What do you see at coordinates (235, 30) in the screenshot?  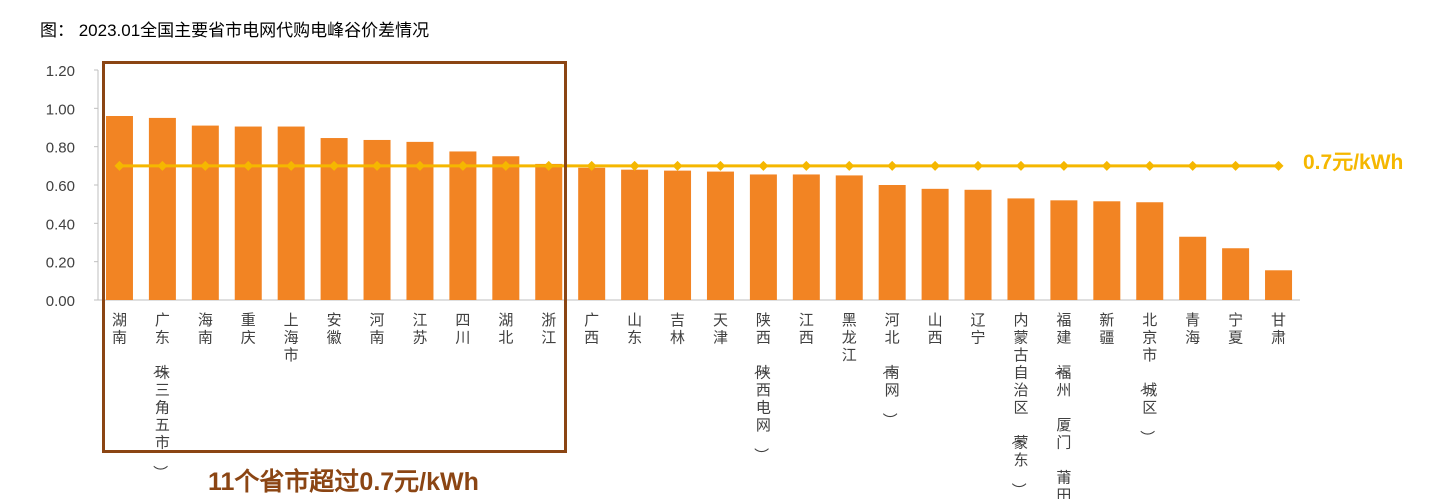 I see `chart-title: 图： 2023.01全国主要省市电网代购电峰谷价差情况` at bounding box center [235, 30].